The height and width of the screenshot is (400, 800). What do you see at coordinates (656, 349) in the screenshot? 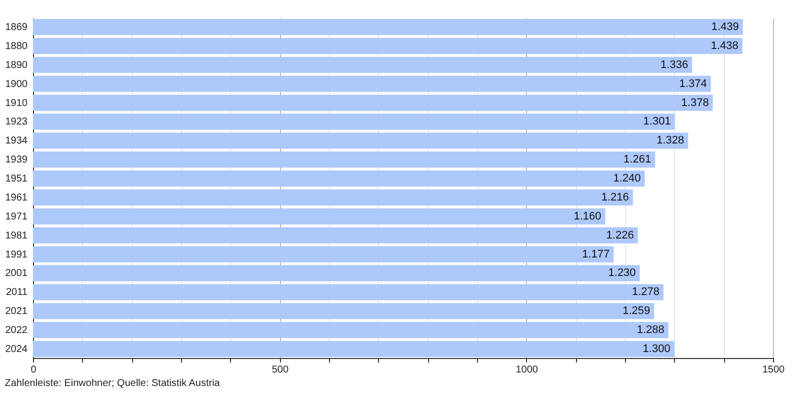
I see `data-label: 1.300` at bounding box center [656, 349].